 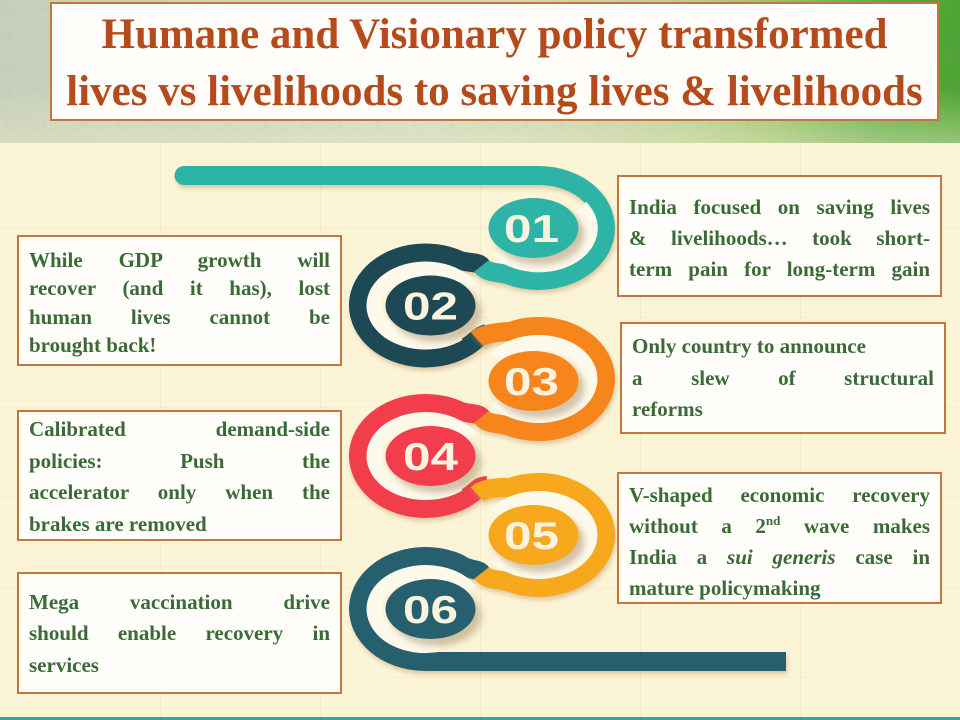 What do you see at coordinates (430, 610) in the screenshot?
I see `svg-text: 06` at bounding box center [430, 610].